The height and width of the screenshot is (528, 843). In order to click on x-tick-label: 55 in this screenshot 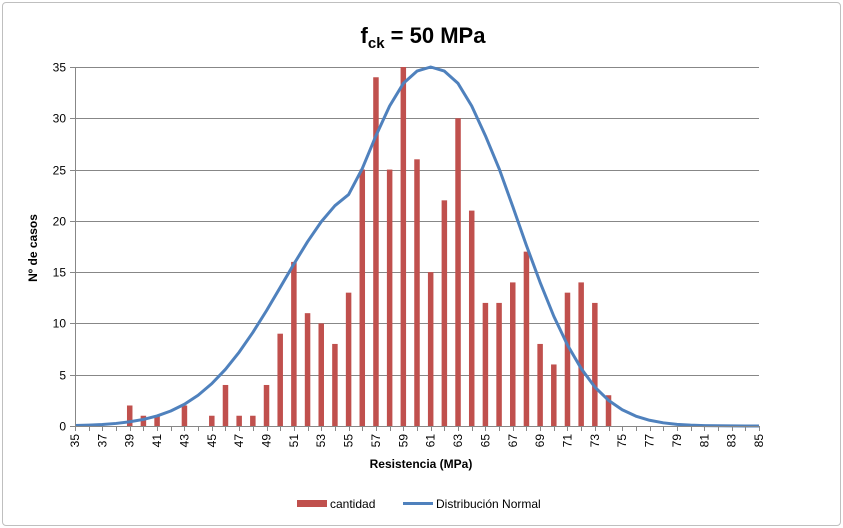, I will do `click(349, 441)`.